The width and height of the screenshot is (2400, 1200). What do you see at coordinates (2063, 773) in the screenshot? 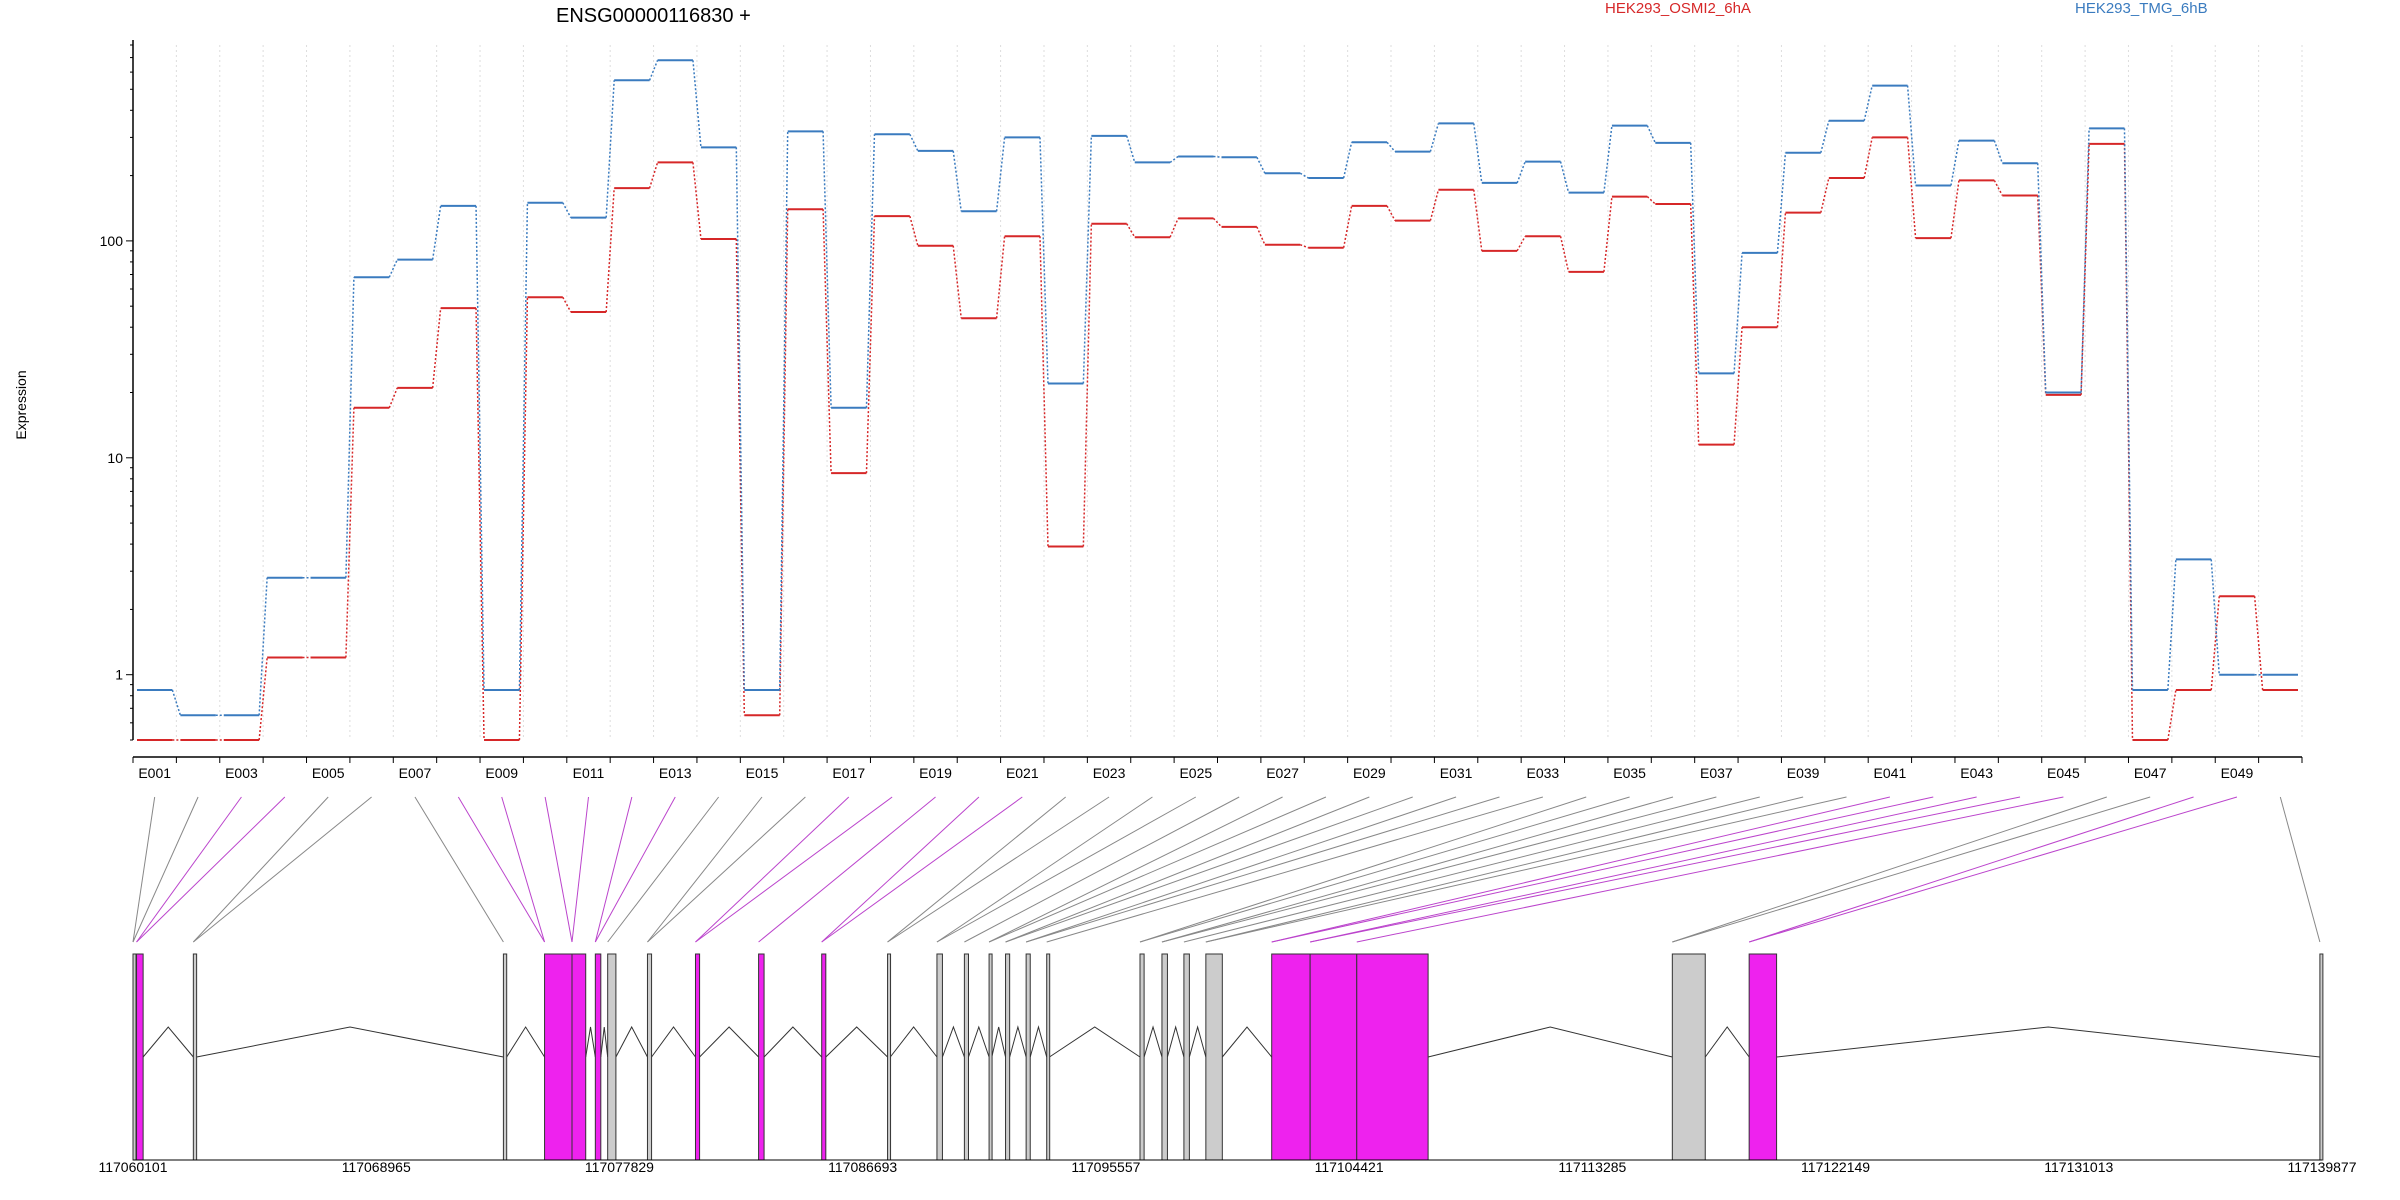
I see `x-tick-label: E045` at bounding box center [2063, 773].